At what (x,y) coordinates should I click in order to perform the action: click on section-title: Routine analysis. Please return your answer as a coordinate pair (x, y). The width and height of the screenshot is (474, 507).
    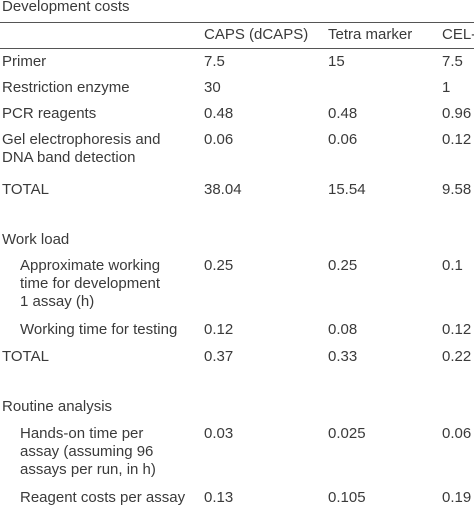
    Looking at the image, I should click on (57, 406).